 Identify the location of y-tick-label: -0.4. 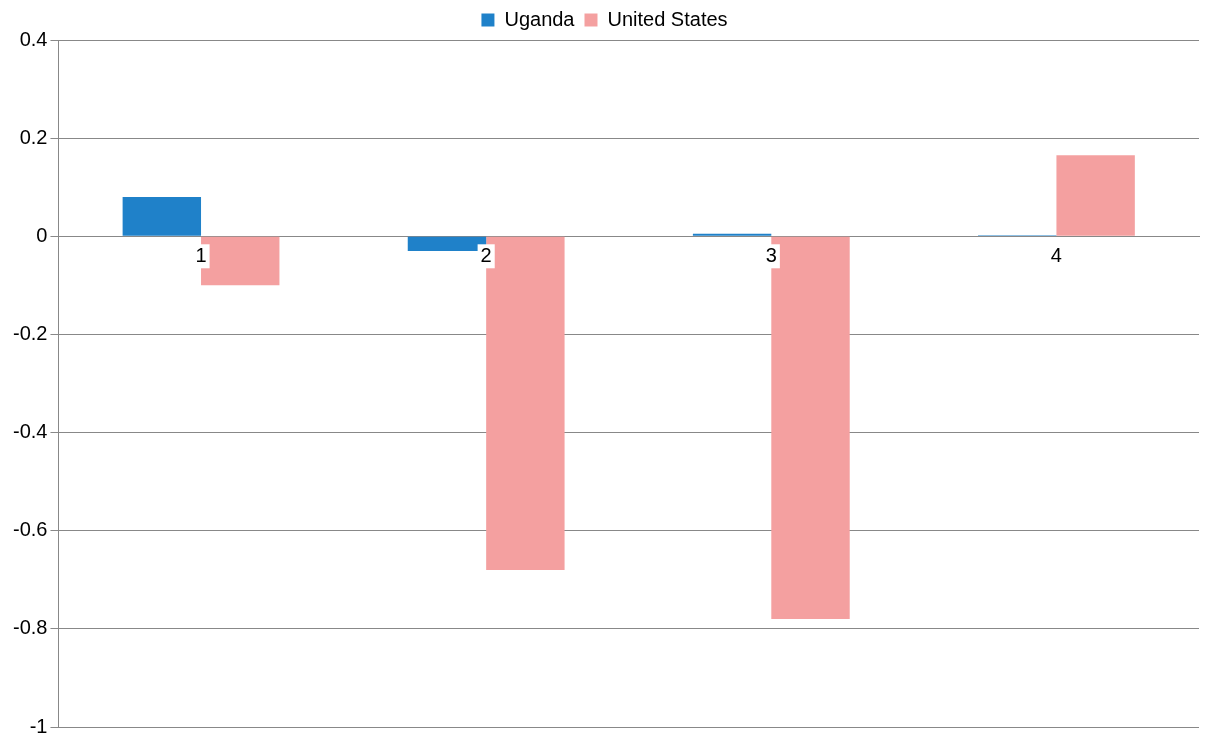
(30, 431).